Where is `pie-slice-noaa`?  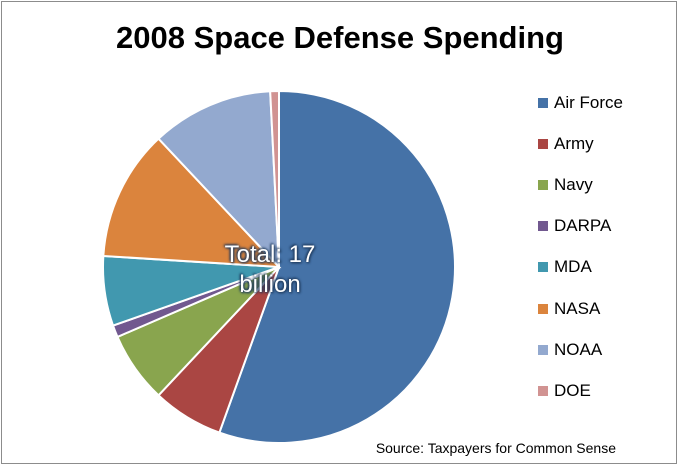
pie-slice-noaa is located at coordinates (219, 180).